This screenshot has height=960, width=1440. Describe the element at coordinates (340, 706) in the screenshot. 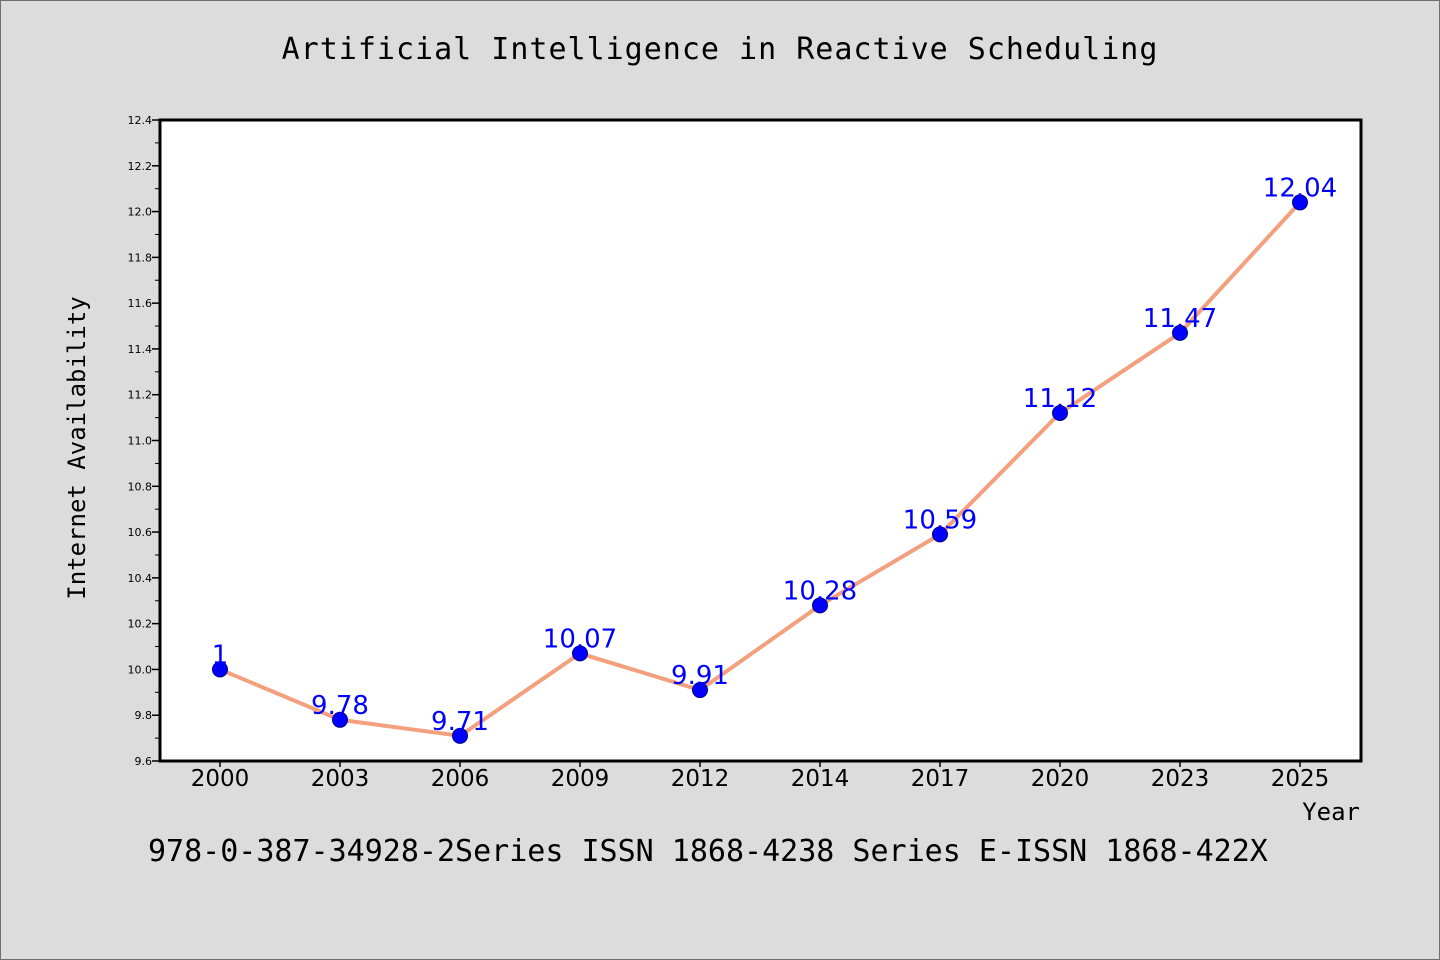

I see `data-label: 9.78` at that location.